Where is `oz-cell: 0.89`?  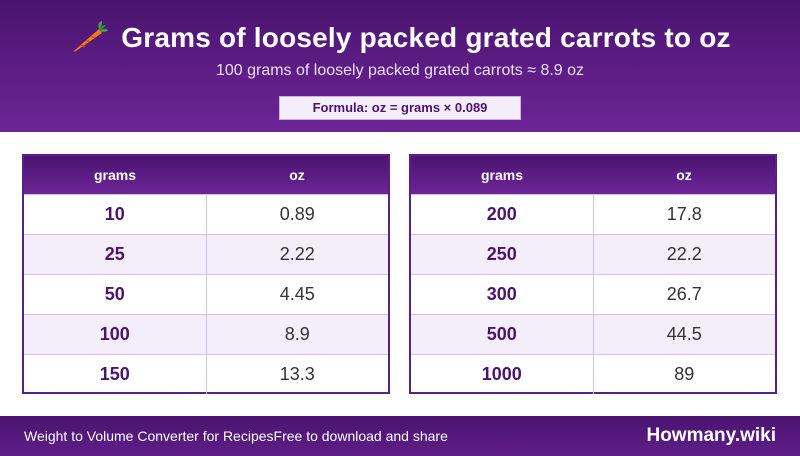 oz-cell: 0.89 is located at coordinates (297, 214).